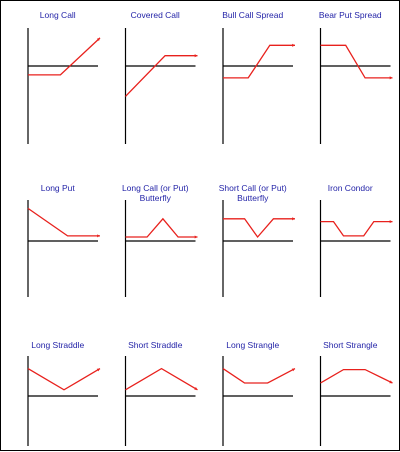 The width and height of the screenshot is (400, 452). Describe the element at coordinates (64, 77) in the screenshot. I see `payoff-diagram: Long Call` at that location.